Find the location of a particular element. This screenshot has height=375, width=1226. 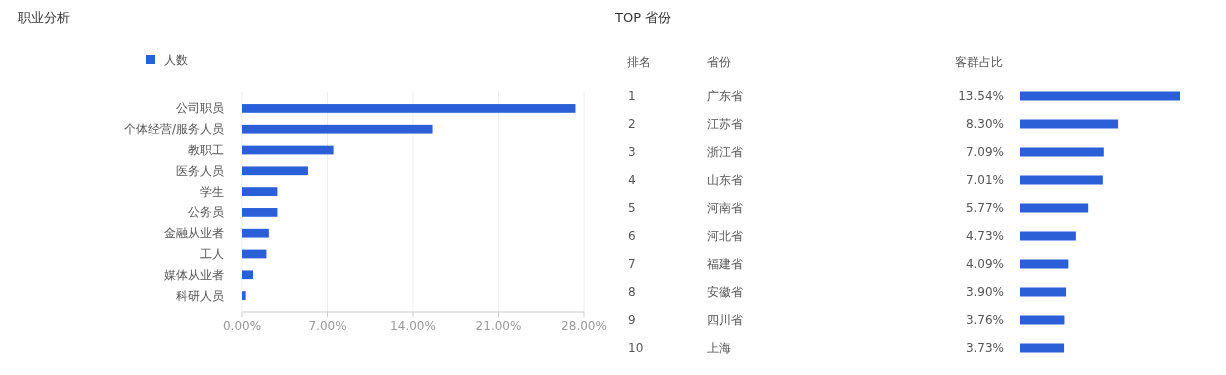

text: 2 is located at coordinates (632, 124).